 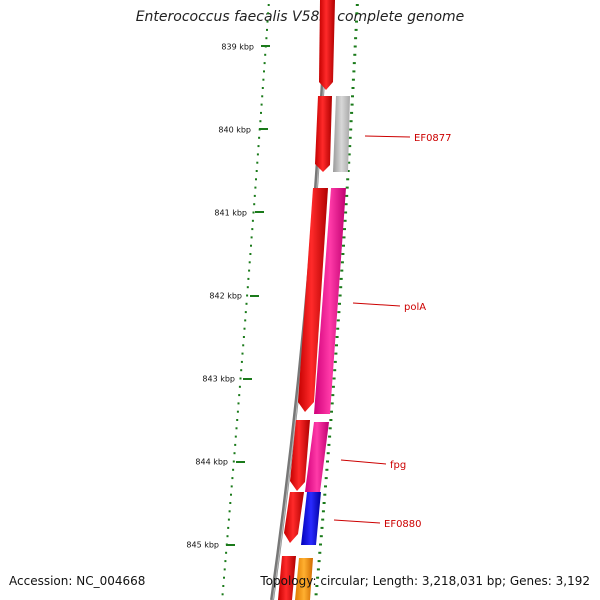 What do you see at coordinates (239, 213) in the screenshot?
I see `kbp-tick-841: 841 kbp` at bounding box center [239, 213].